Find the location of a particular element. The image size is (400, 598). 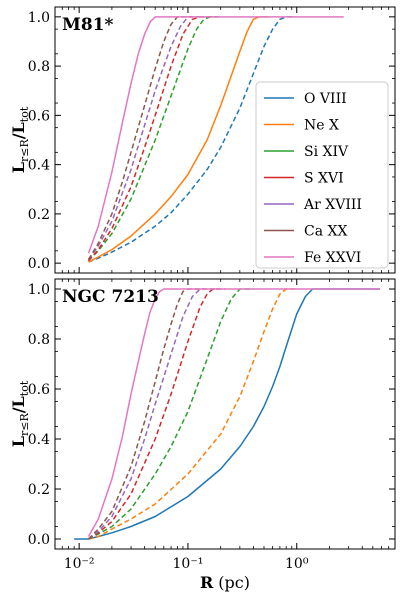

legend-label: Fe XXVI is located at coordinates (332, 258).